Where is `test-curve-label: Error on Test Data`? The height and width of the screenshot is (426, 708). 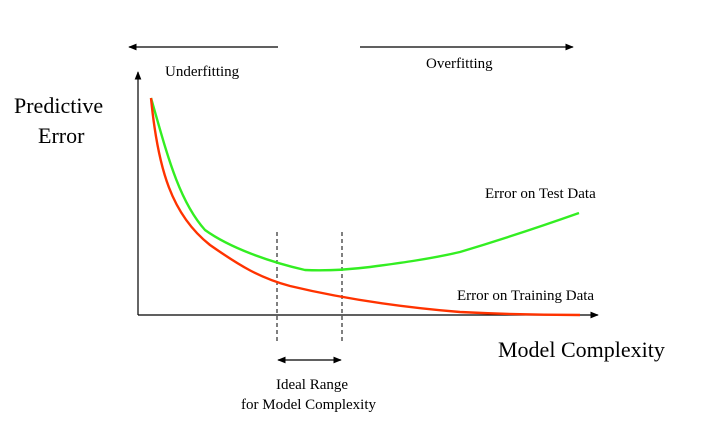
test-curve-label: Error on Test Data is located at coordinates (540, 194).